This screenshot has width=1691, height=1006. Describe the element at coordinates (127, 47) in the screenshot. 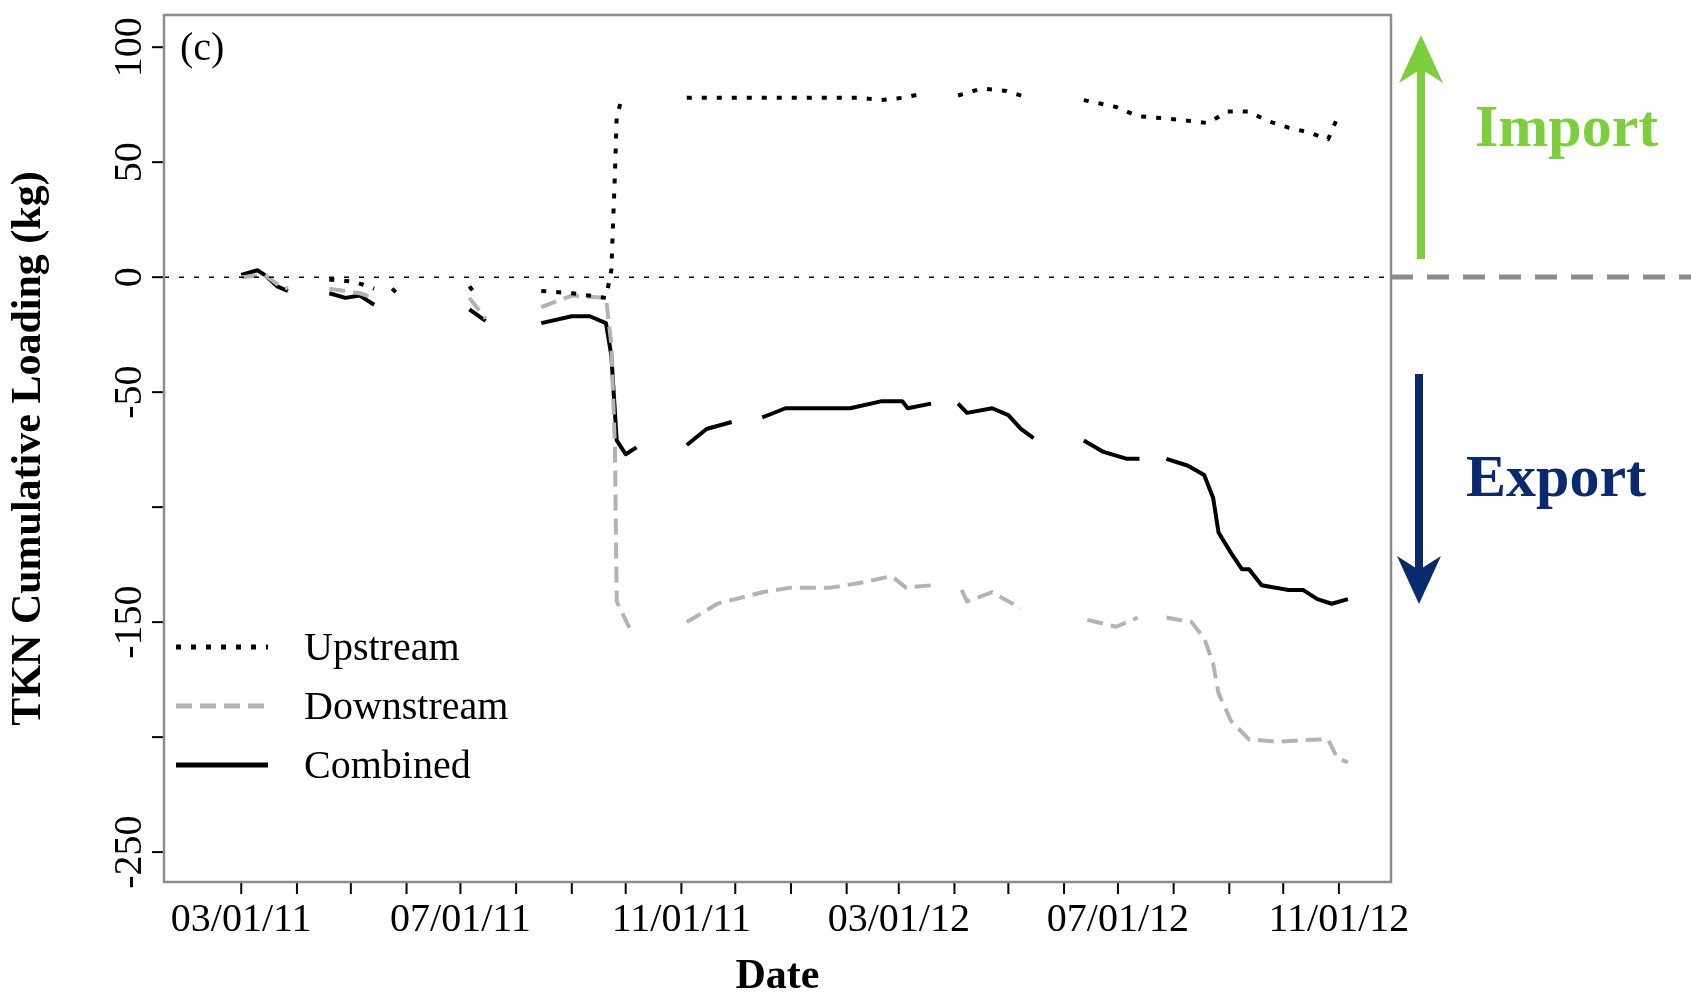

I see `y-tick-label: 100` at that location.